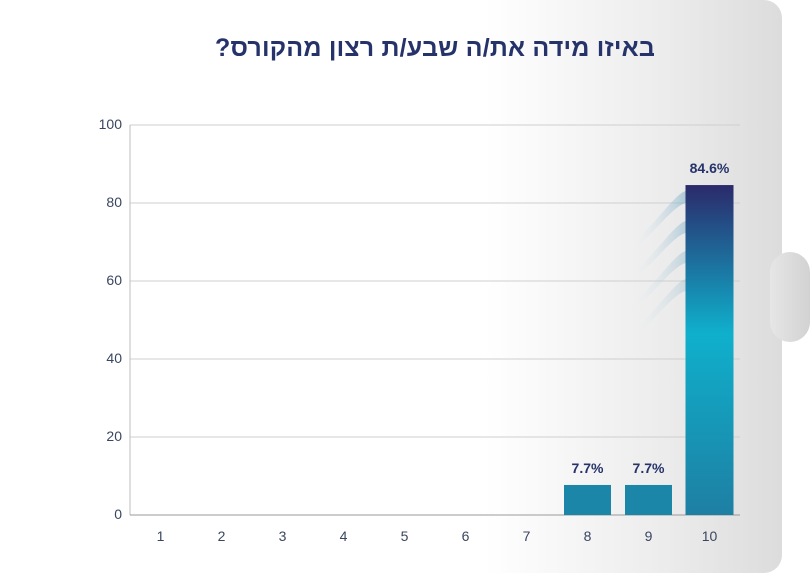  What do you see at coordinates (114, 202) in the screenshot?
I see `y-tick-label: 80` at bounding box center [114, 202].